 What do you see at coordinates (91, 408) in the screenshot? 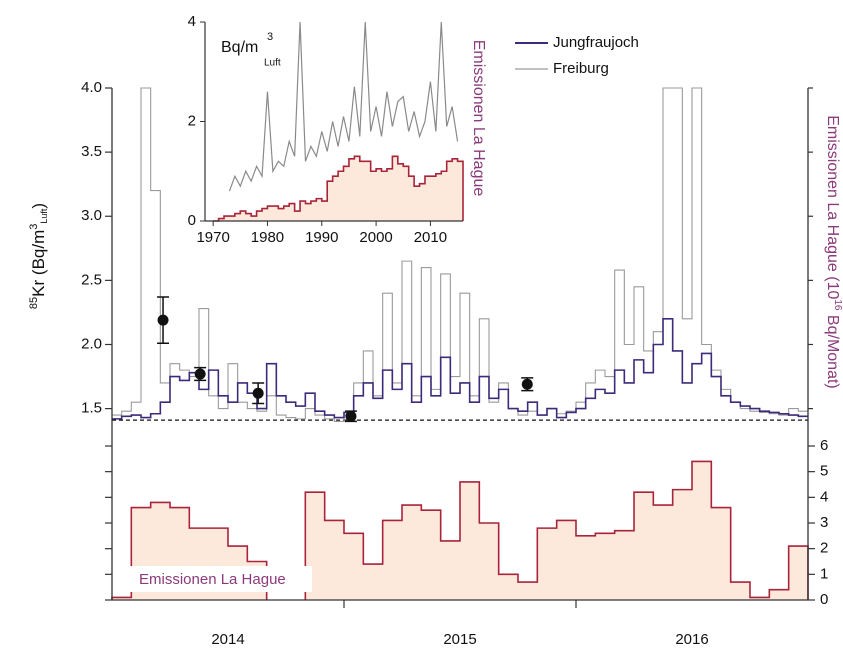
I see `y-tick-label: 1.5` at bounding box center [91, 408].